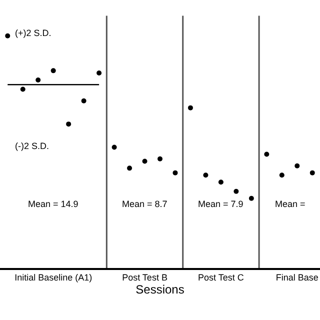 The image size is (320, 320). What do you see at coordinates (53, 277) in the screenshot?
I see `x-tick-label: Initial Baseline (A1)` at bounding box center [53, 277].